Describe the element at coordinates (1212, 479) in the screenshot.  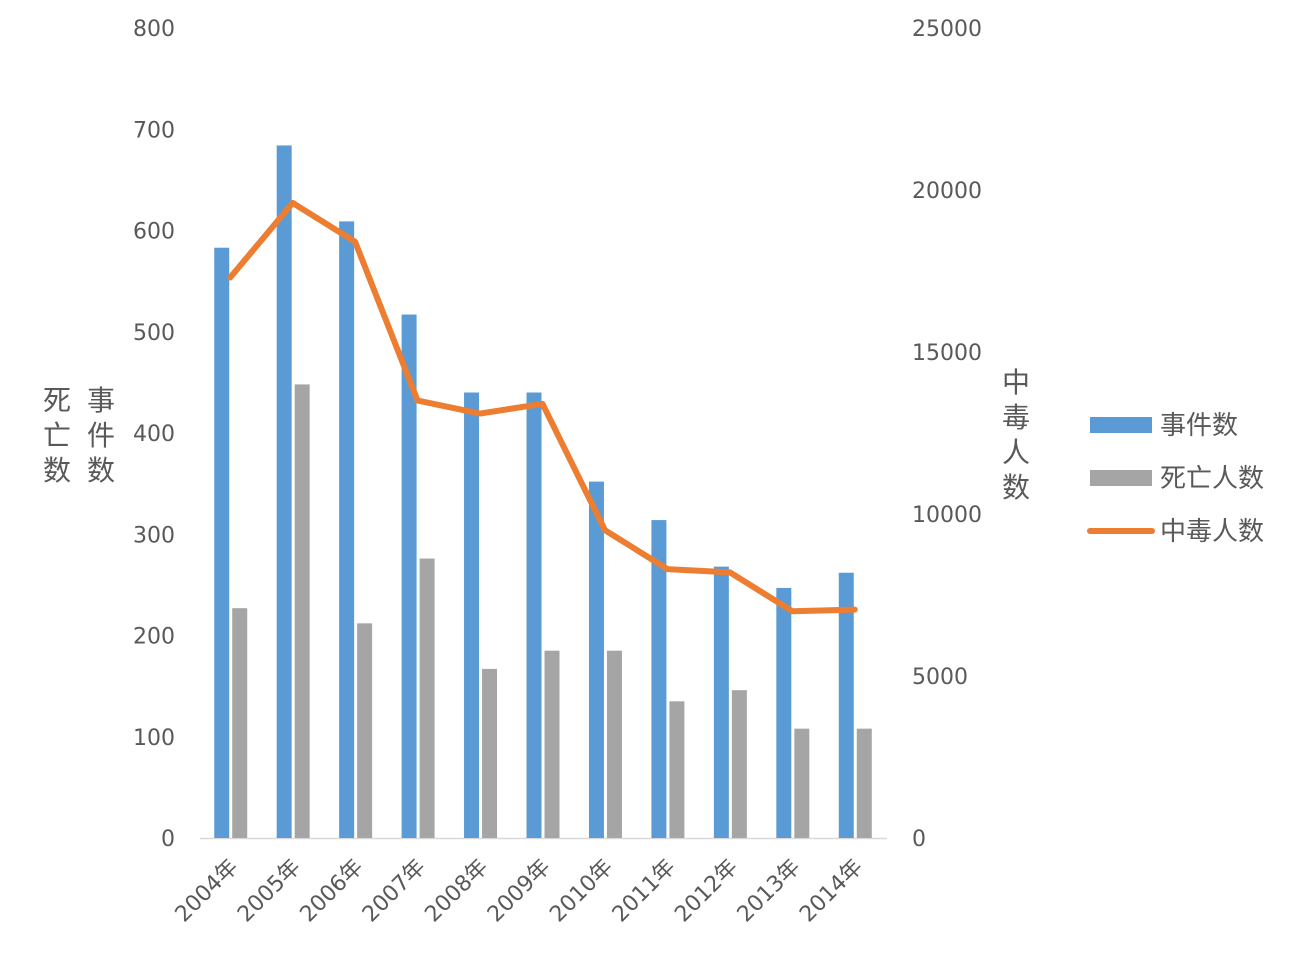
I see `legend-label: 死亡人数` at that location.